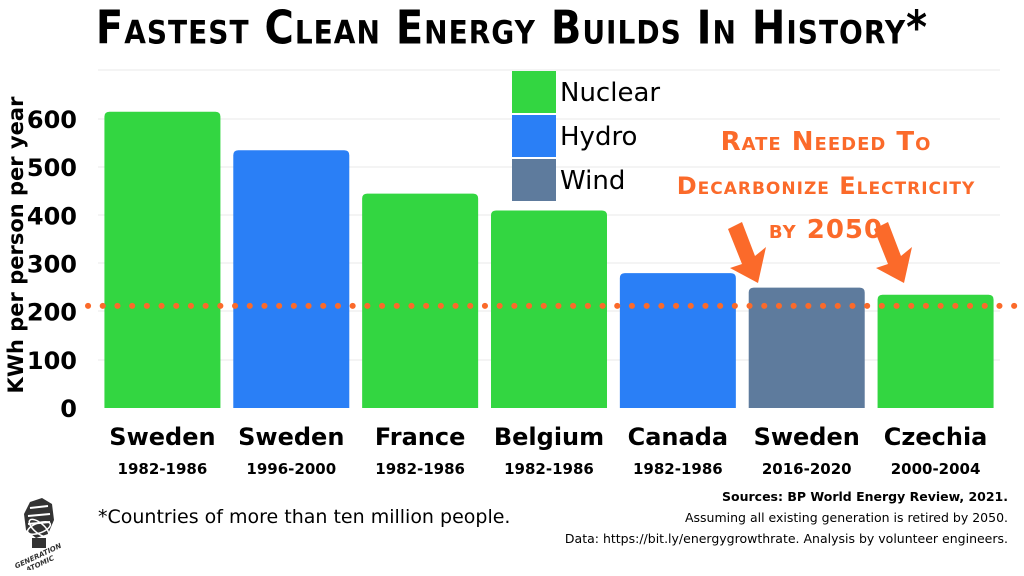 The image size is (1024, 576). Describe the element at coordinates (52, 361) in the screenshot. I see `y-tick-label: 100` at that location.